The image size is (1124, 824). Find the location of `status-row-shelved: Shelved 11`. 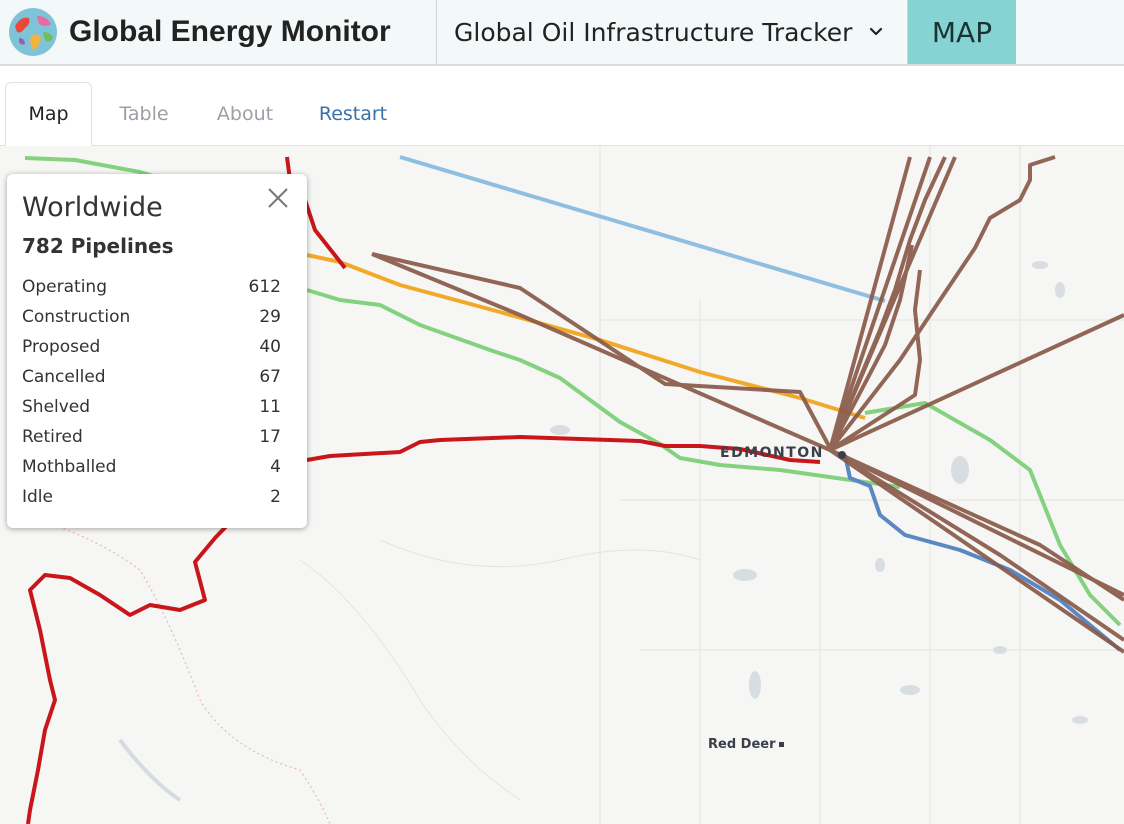

status-row-shelved: Shelved 11 is located at coordinates (151, 407).